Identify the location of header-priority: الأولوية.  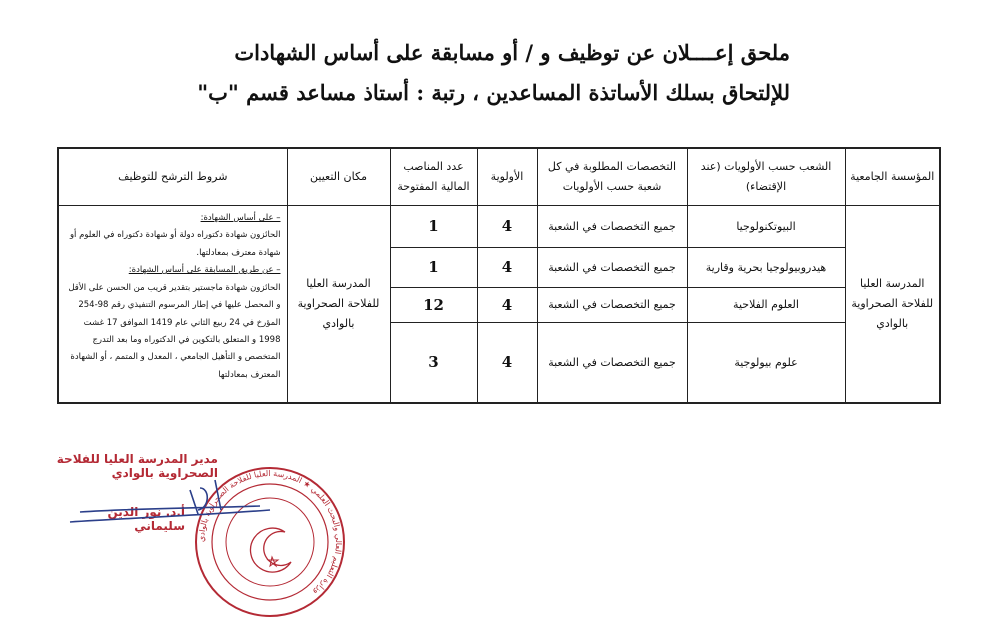
(507, 176).